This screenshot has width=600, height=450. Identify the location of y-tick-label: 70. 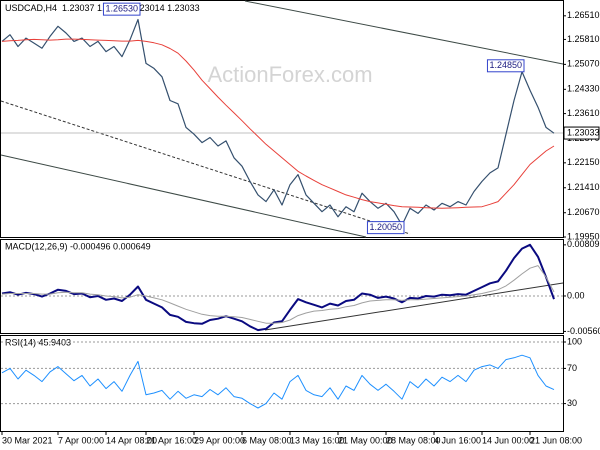
(572, 368).